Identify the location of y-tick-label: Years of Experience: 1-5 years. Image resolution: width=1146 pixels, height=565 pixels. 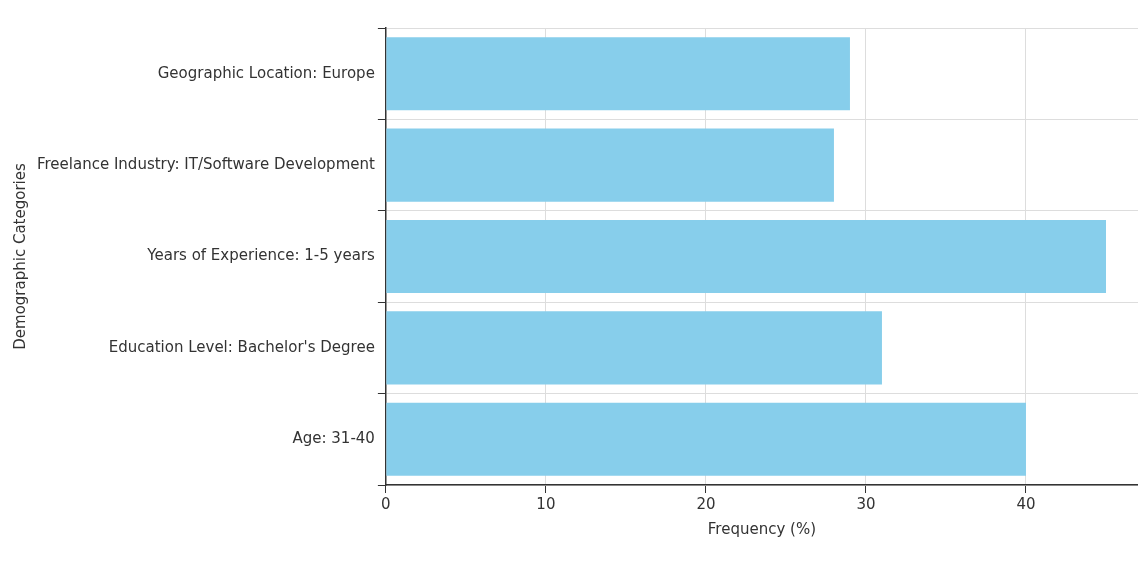
(261, 255).